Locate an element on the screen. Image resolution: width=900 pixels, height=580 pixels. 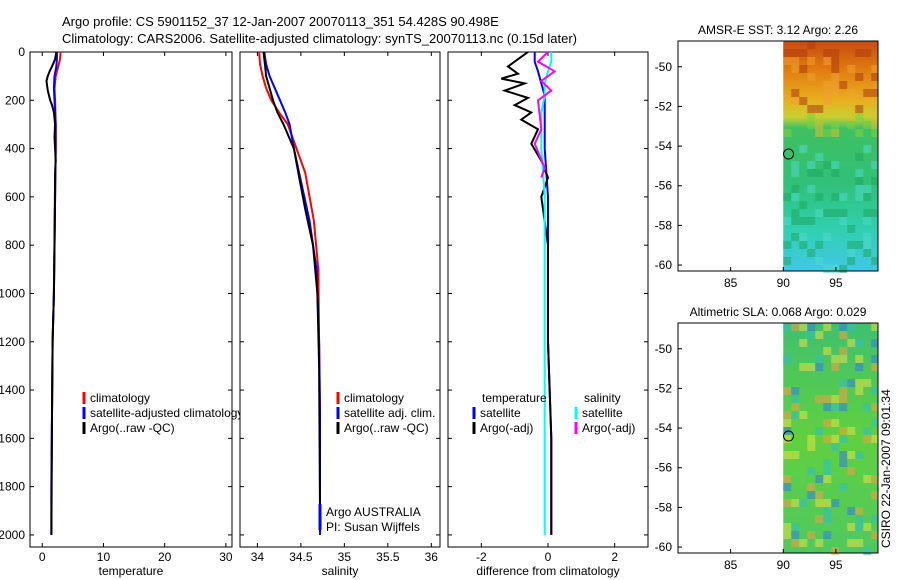
x-tick-label: 30 is located at coordinates (226, 557).